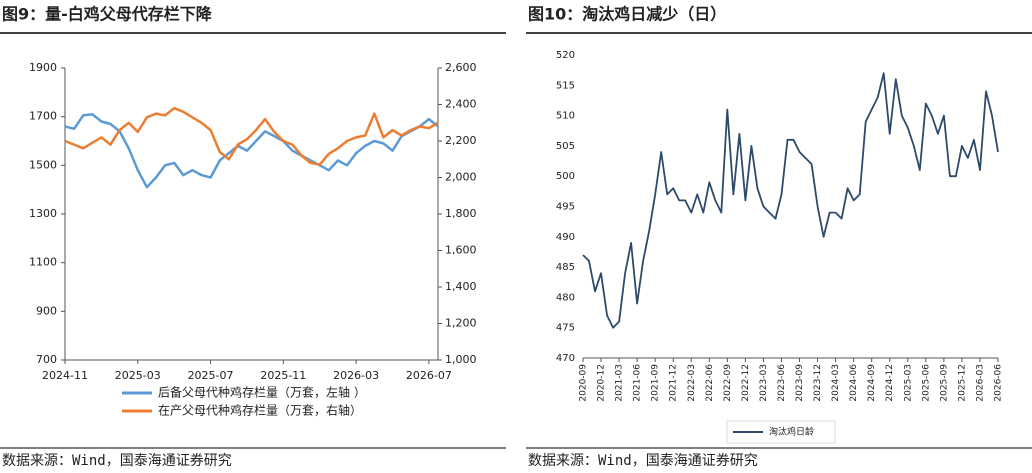 This screenshot has height=473, width=1032. Describe the element at coordinates (461, 104) in the screenshot. I see `y2-tick-label: 2,400` at that location.